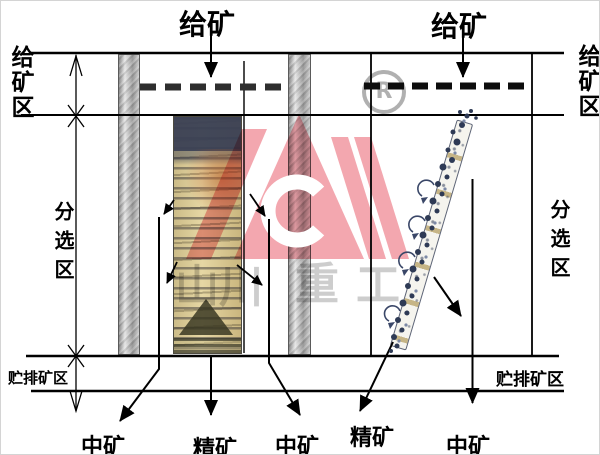 This screenshot has height=455, width=600. I want to click on logo-left-stripe, so click(226, 194).